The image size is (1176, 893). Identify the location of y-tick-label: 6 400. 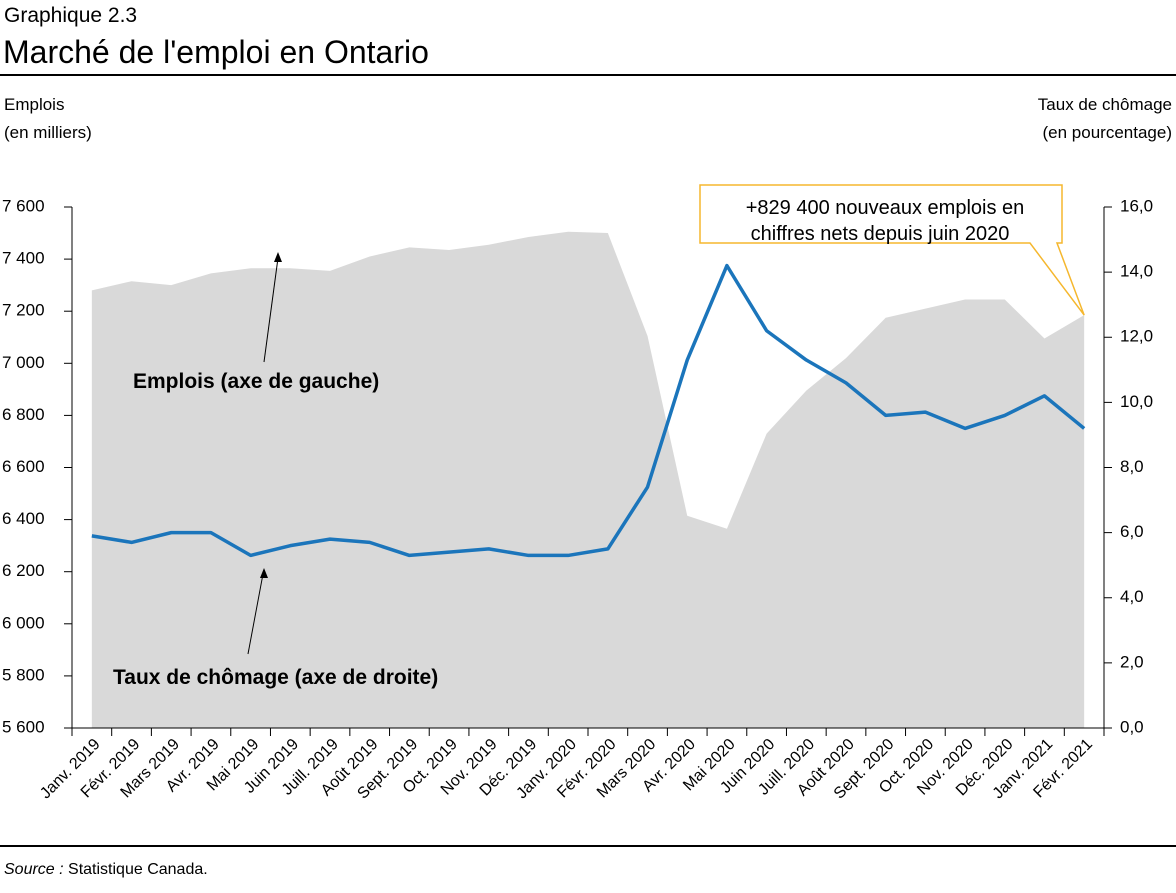
(23, 518).